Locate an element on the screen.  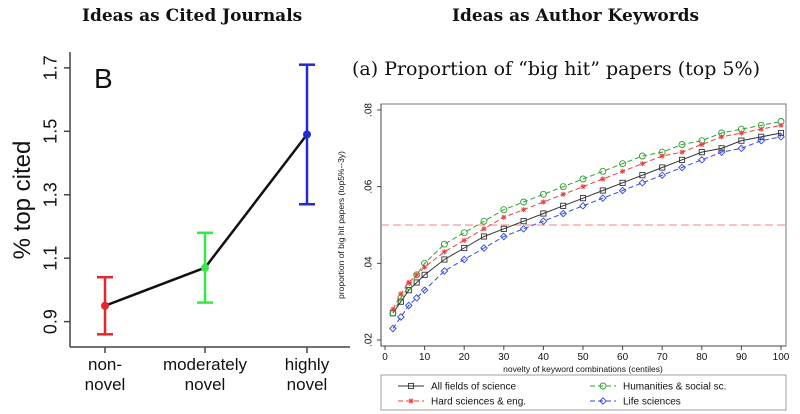
right-x-ticks: 0 10 20 30 40 50 60 70 80 90 100 is located at coordinates (586, 354).